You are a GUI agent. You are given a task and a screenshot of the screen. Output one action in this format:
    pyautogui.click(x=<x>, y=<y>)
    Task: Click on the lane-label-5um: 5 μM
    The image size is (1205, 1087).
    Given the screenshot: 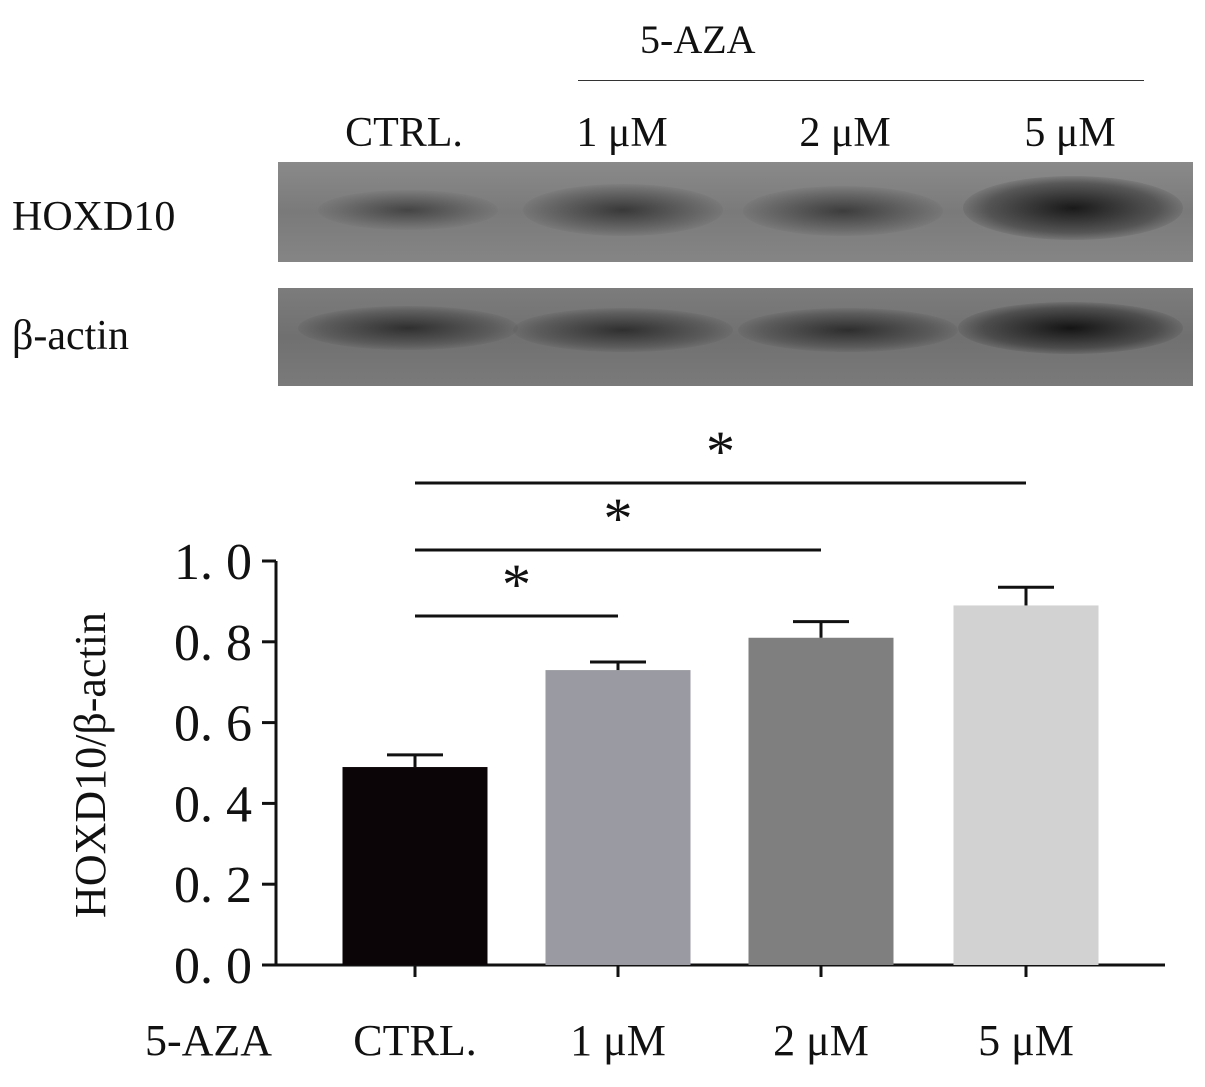 What is the action you would take?
    pyautogui.click(x=1070, y=133)
    